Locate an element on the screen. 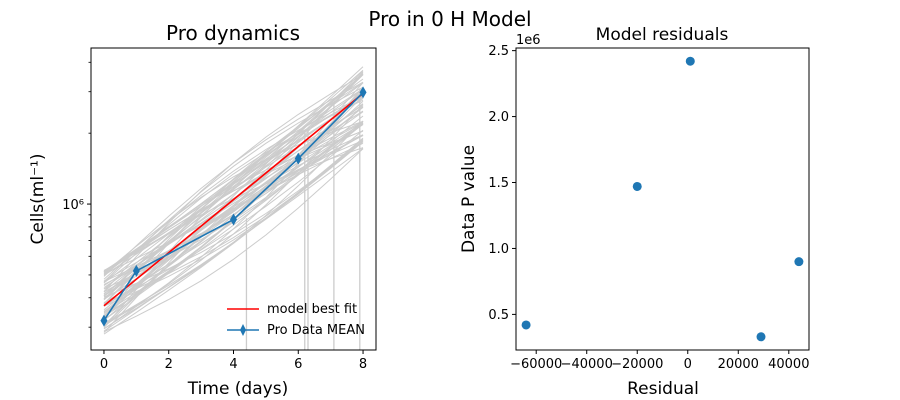  x-tick-label: 20000 is located at coordinates (738, 364).